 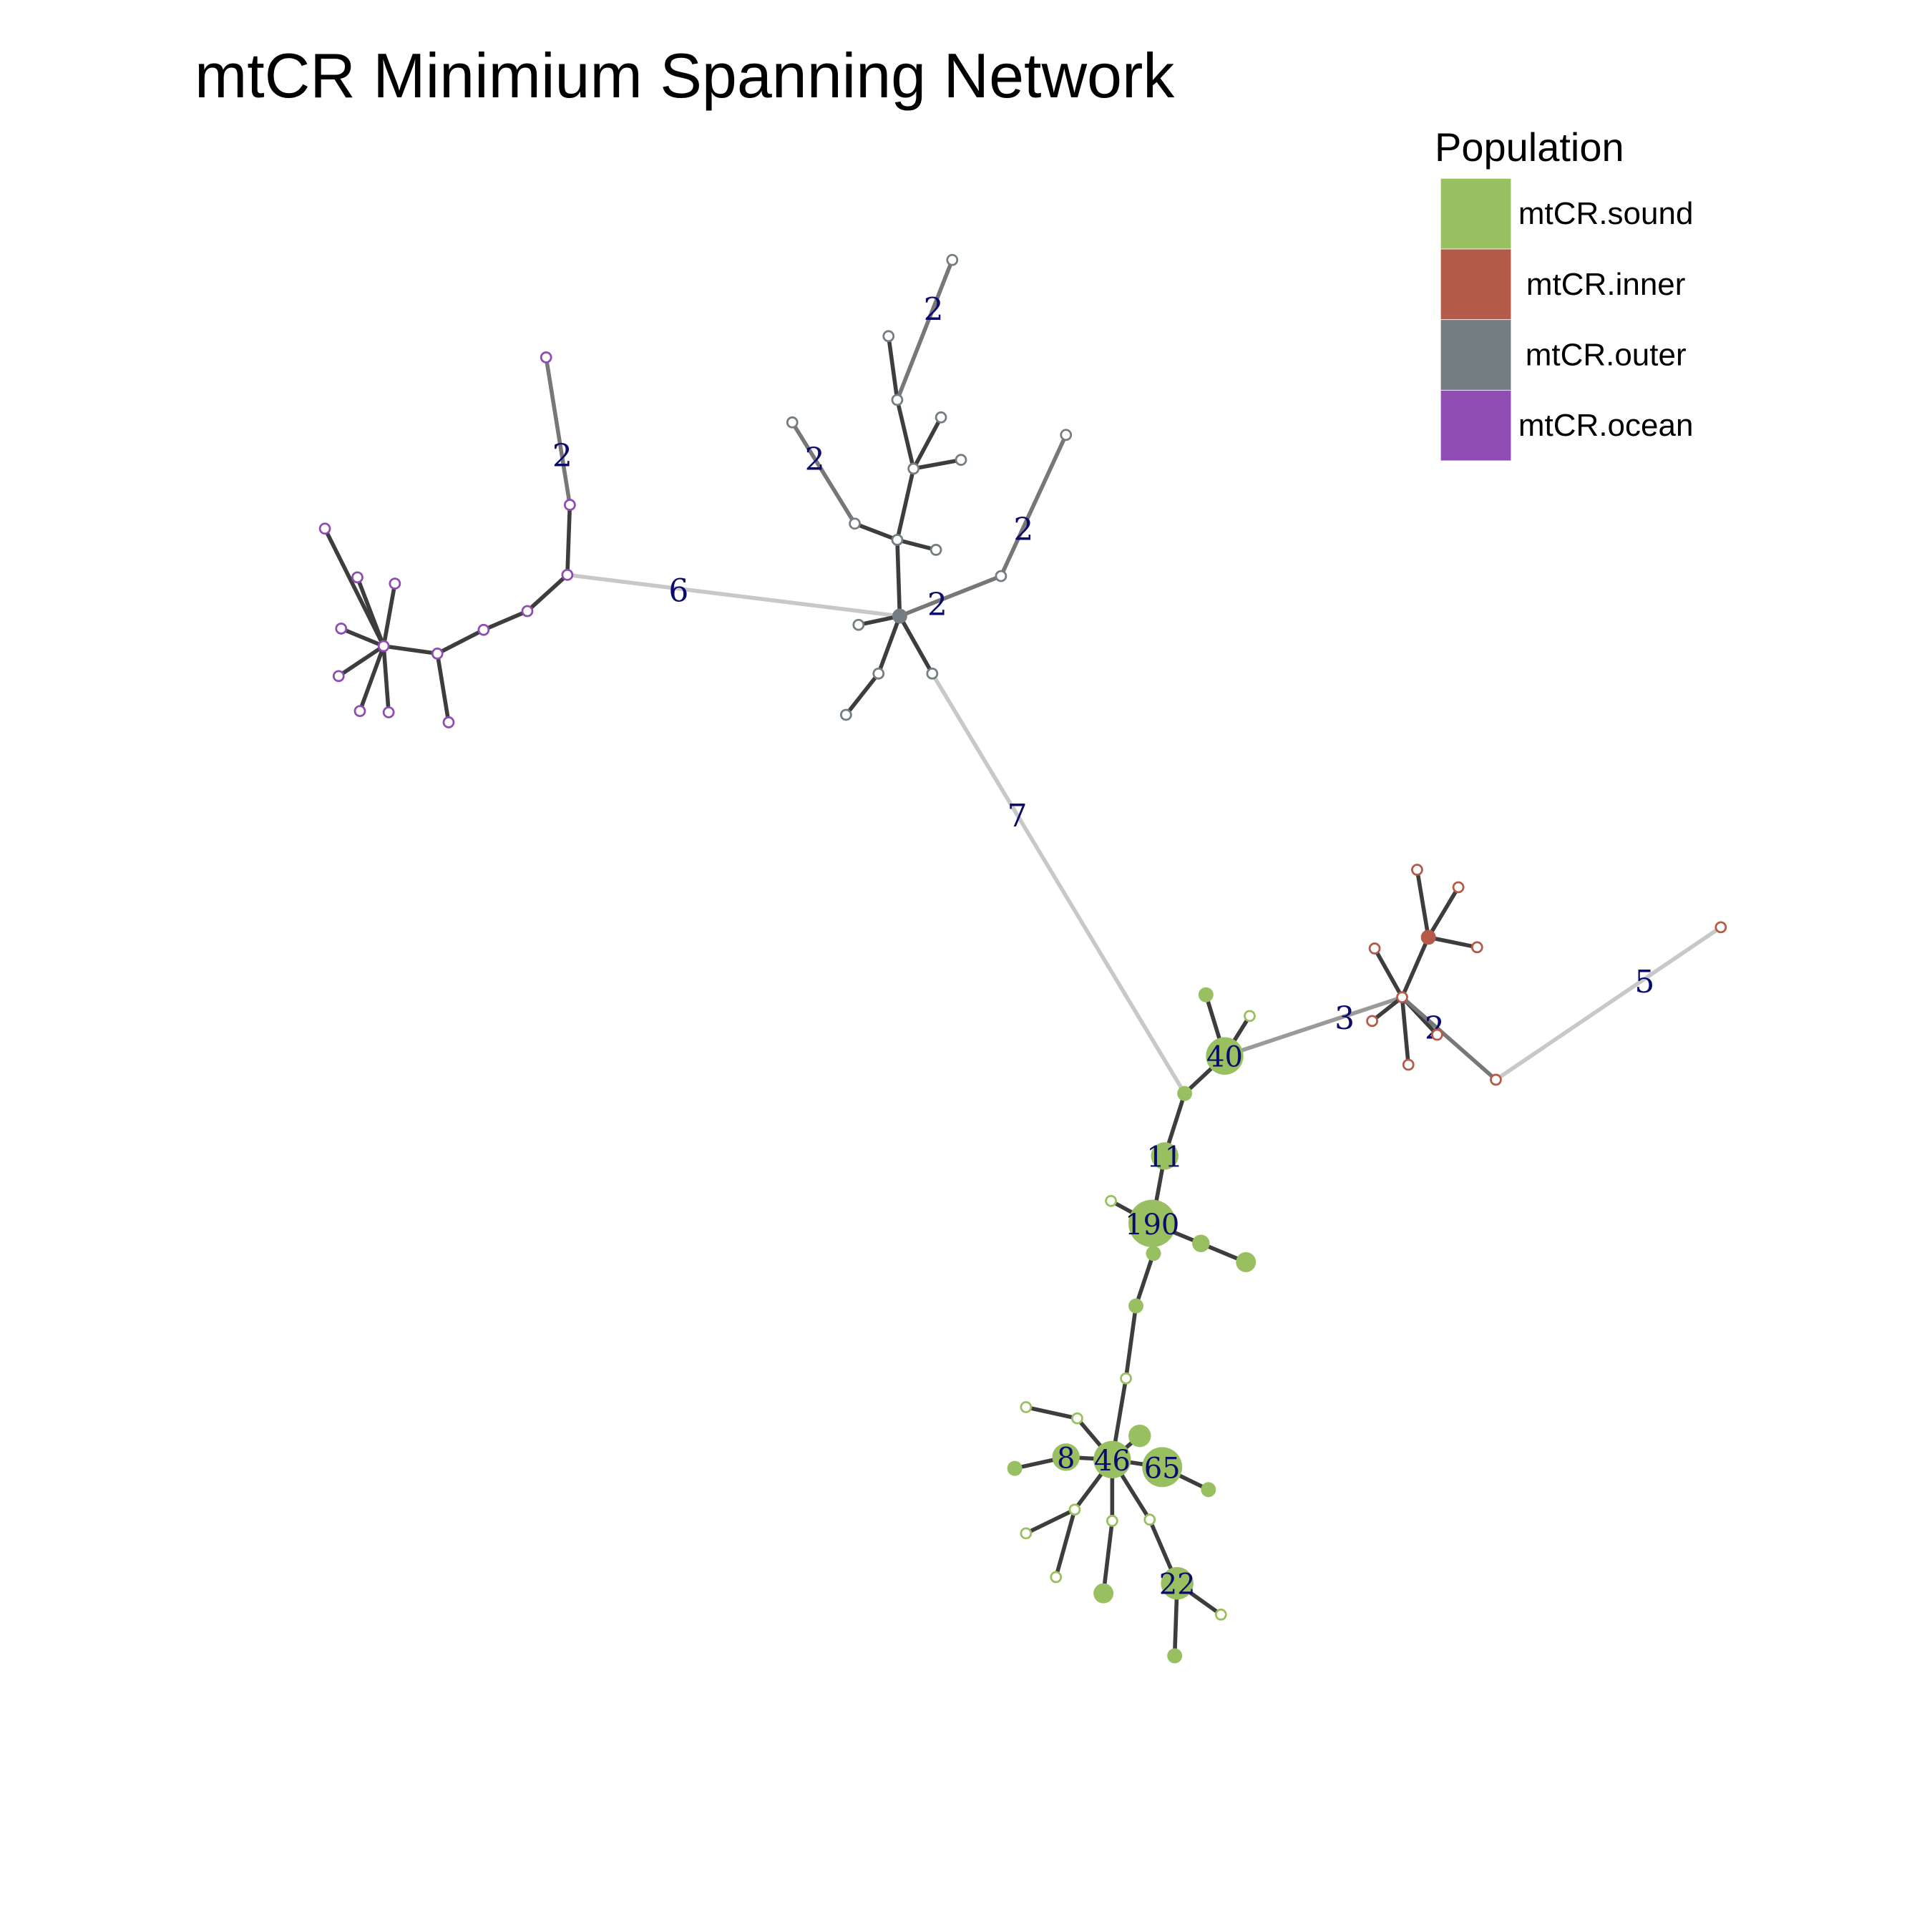 What do you see at coordinates (1162, 1468) in the screenshot?
I see `node-count-label: 65` at bounding box center [1162, 1468].